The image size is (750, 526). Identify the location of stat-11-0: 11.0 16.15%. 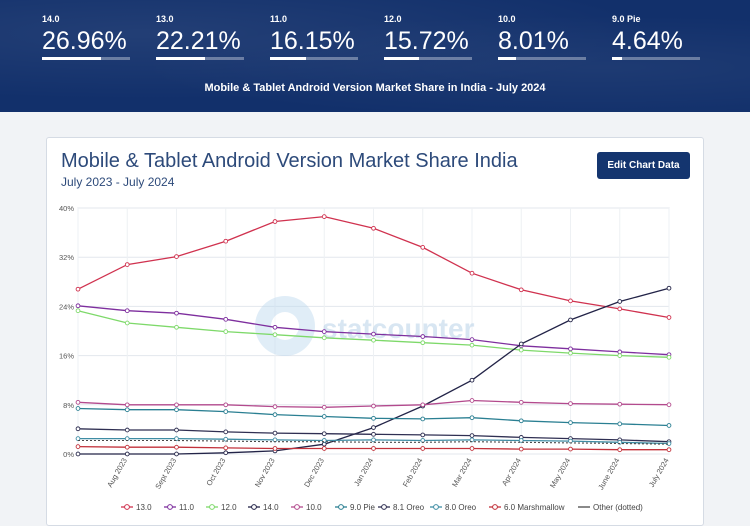
(314, 37).